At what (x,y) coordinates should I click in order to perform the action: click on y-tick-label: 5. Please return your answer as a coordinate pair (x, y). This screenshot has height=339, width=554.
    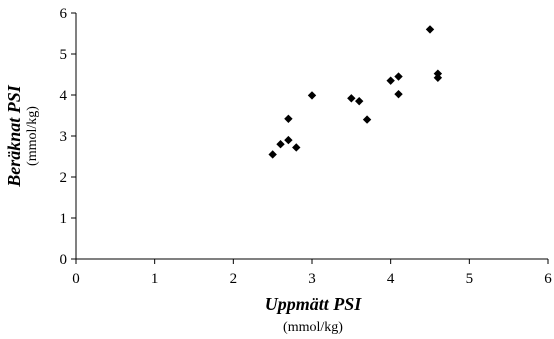
    Looking at the image, I should click on (64, 55).